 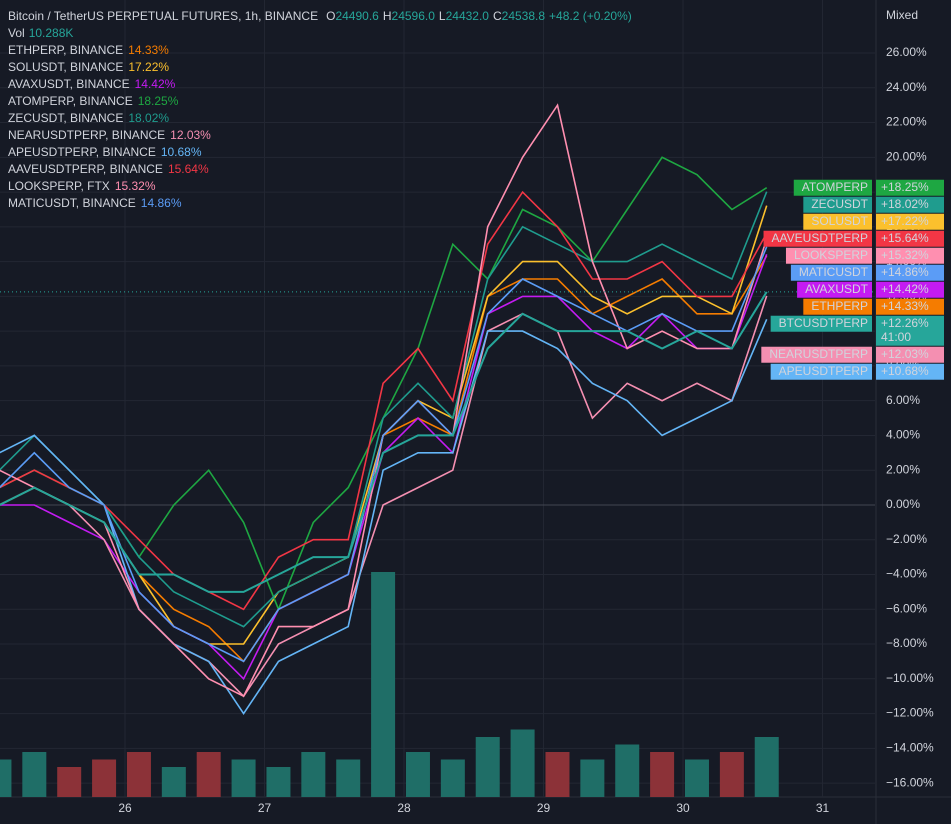 I want to click on legend-name: LOOKSPERP, FTX, so click(x=59, y=186).